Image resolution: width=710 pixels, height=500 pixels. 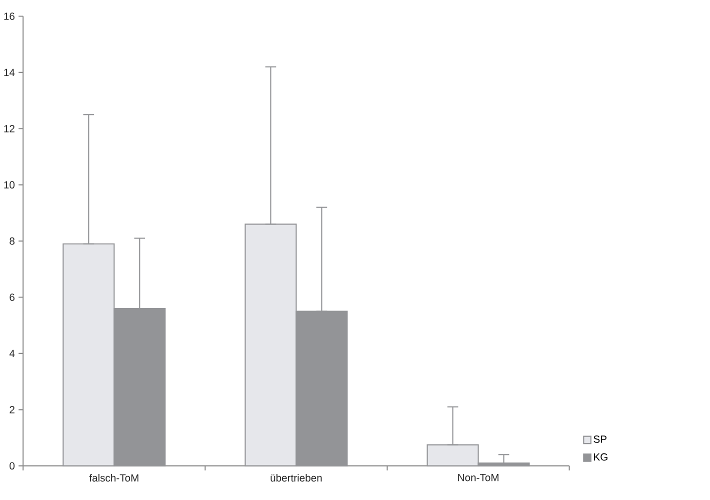 I want to click on y-tick-label: 6, so click(x=12, y=297).